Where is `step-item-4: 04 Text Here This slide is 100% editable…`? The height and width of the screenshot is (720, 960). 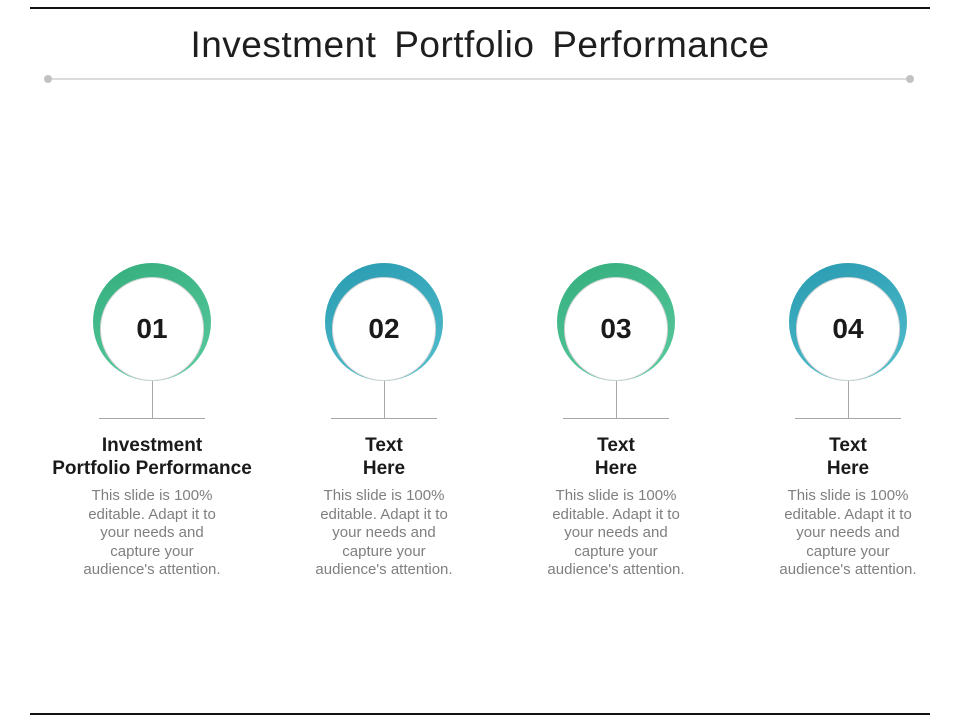
step-item-4: 04 Text Here This slide is 100% editable… is located at coordinates (846, 421).